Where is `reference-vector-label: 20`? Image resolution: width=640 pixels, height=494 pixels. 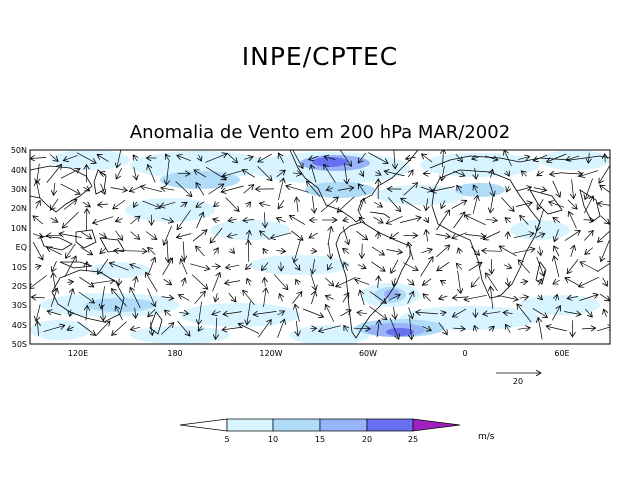
reference-vector-label: 20 is located at coordinates (518, 381).